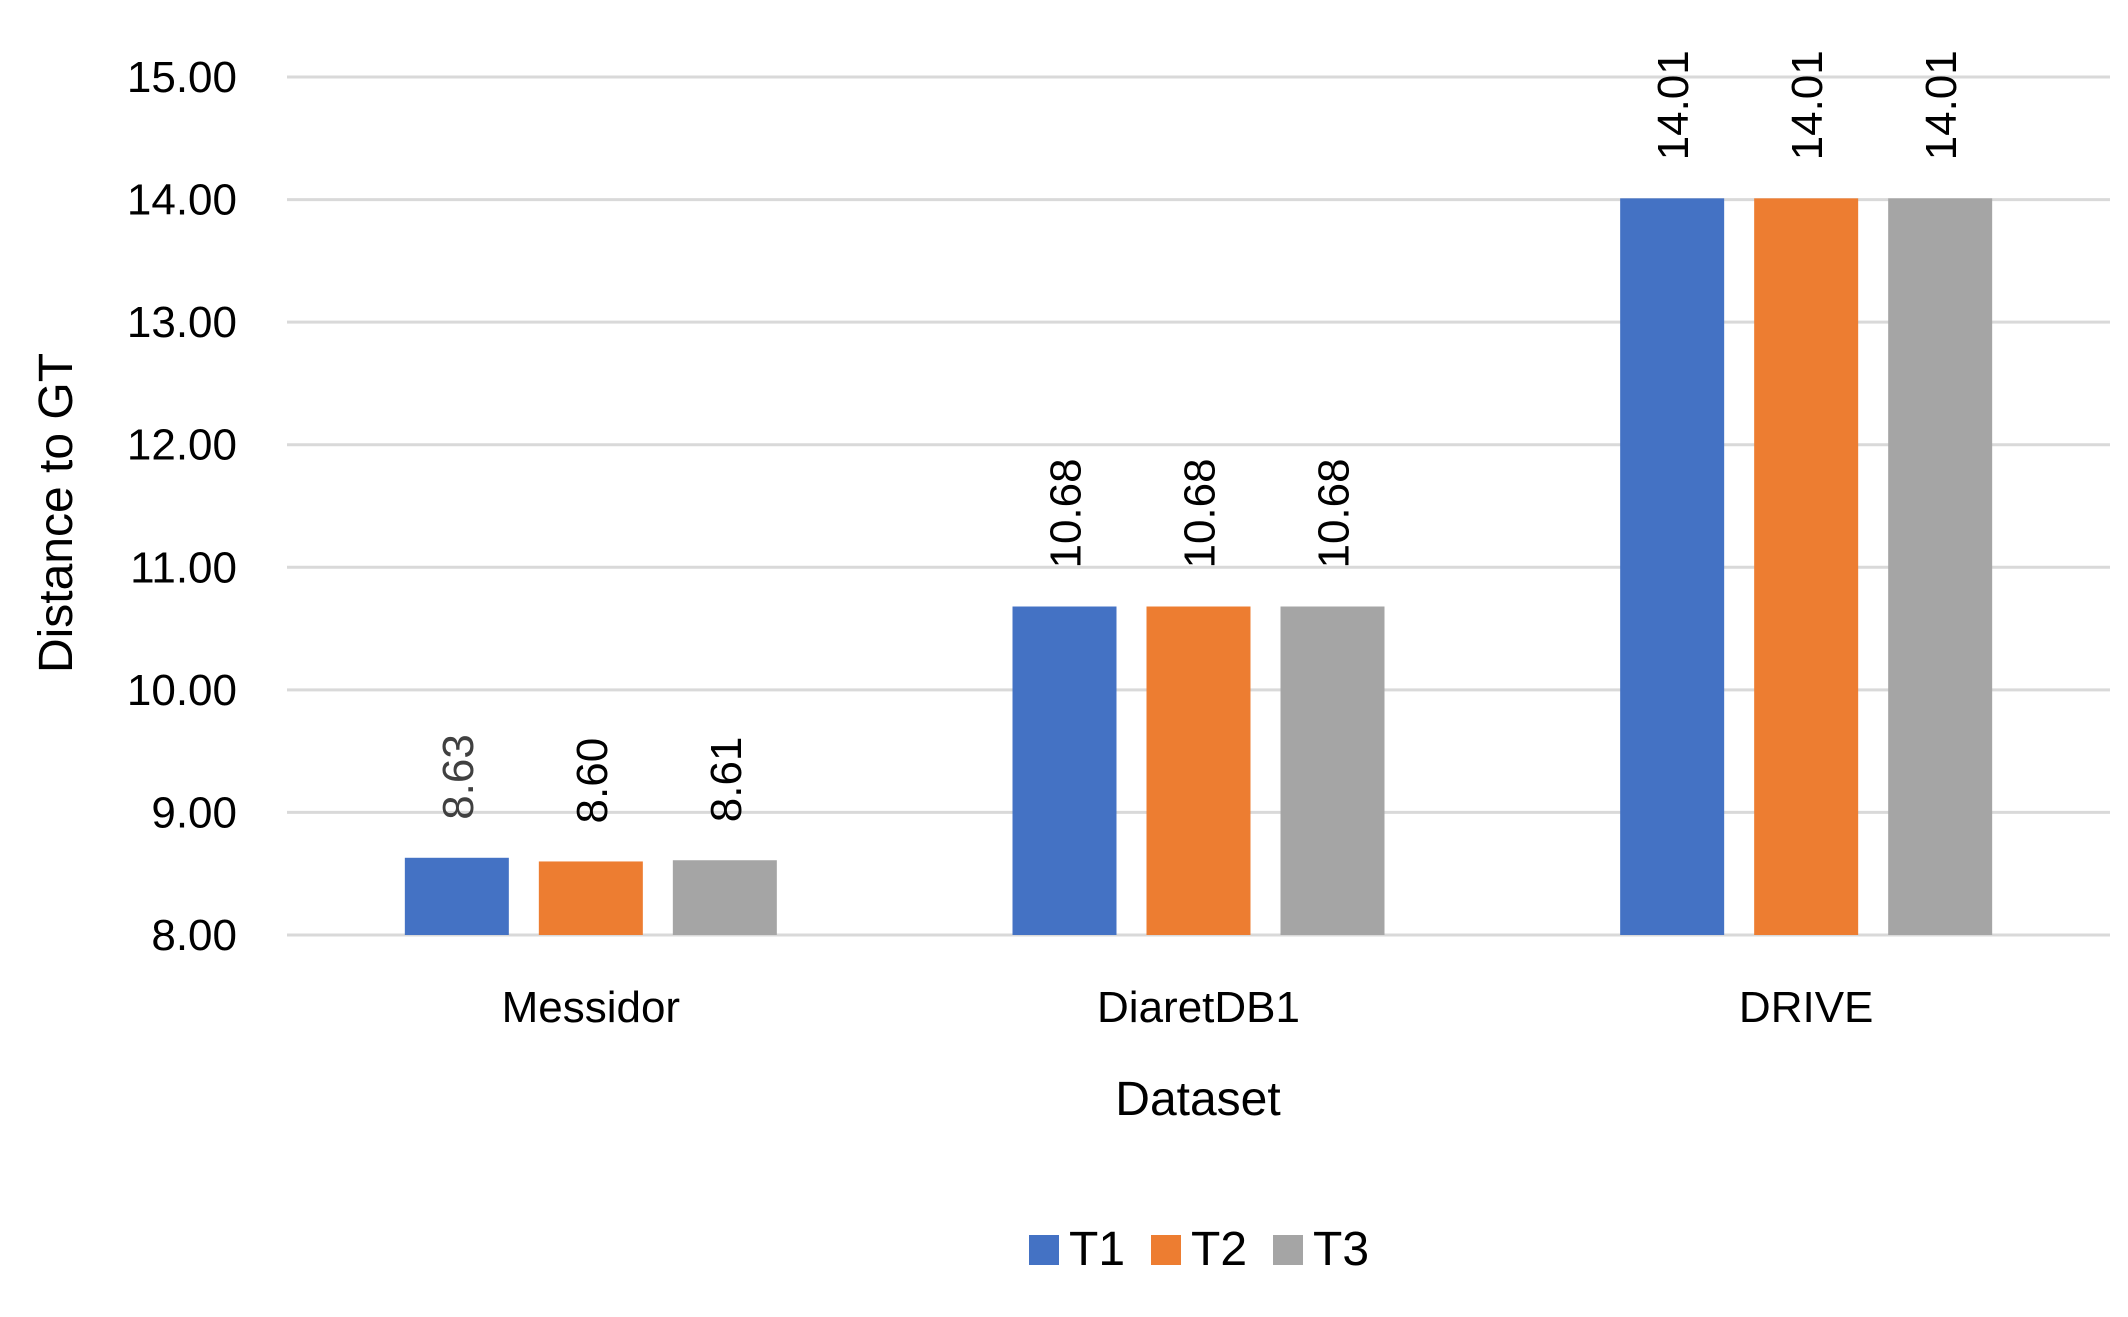 This screenshot has width=2128, height=1317. What do you see at coordinates (182, 690) in the screenshot?
I see `y-tick-label: 10.00` at bounding box center [182, 690].